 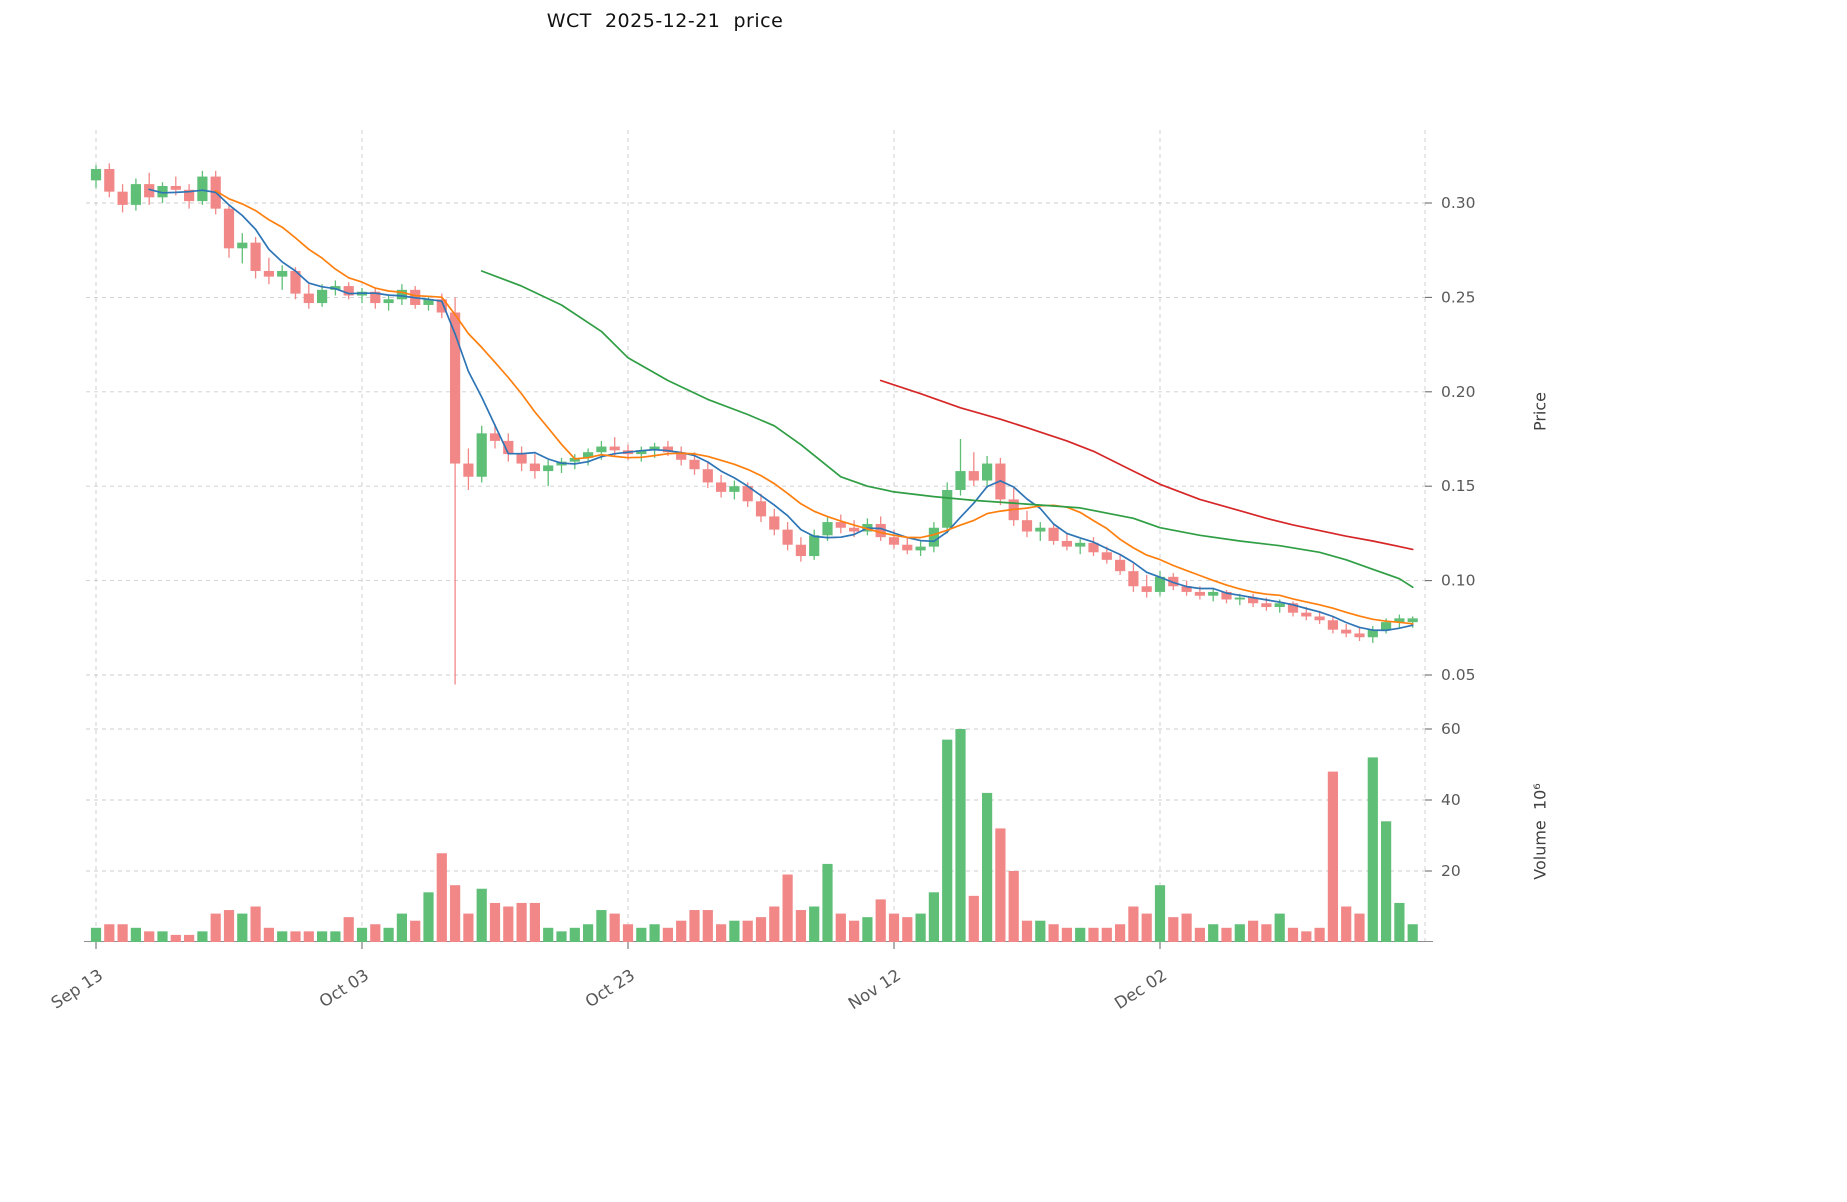 I want to click on svg-text: 60, so click(x=1451, y=729).